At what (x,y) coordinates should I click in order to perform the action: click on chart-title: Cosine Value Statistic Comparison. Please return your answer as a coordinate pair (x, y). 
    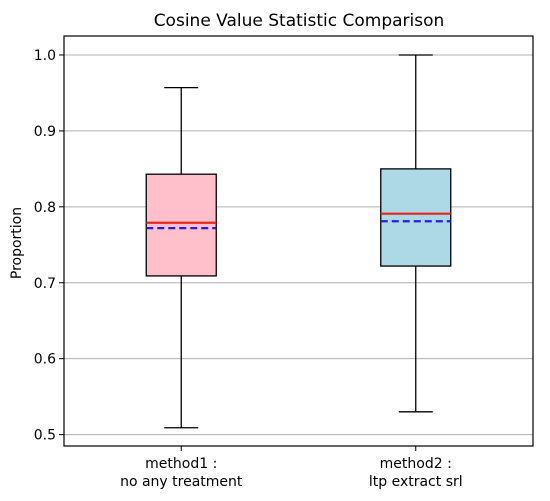
    Looking at the image, I should click on (299, 21).